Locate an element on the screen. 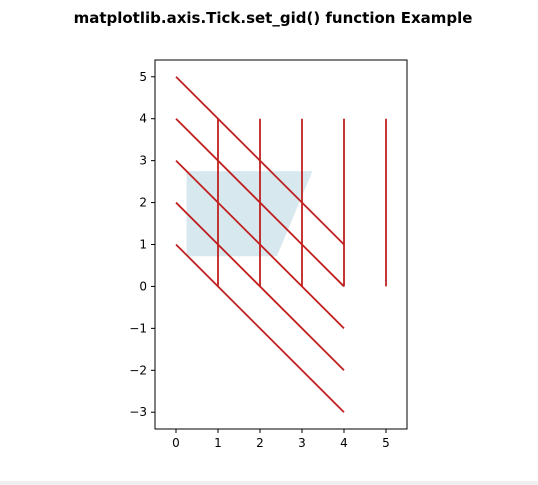  y-tick-label-3: 0 is located at coordinates (143, 286).